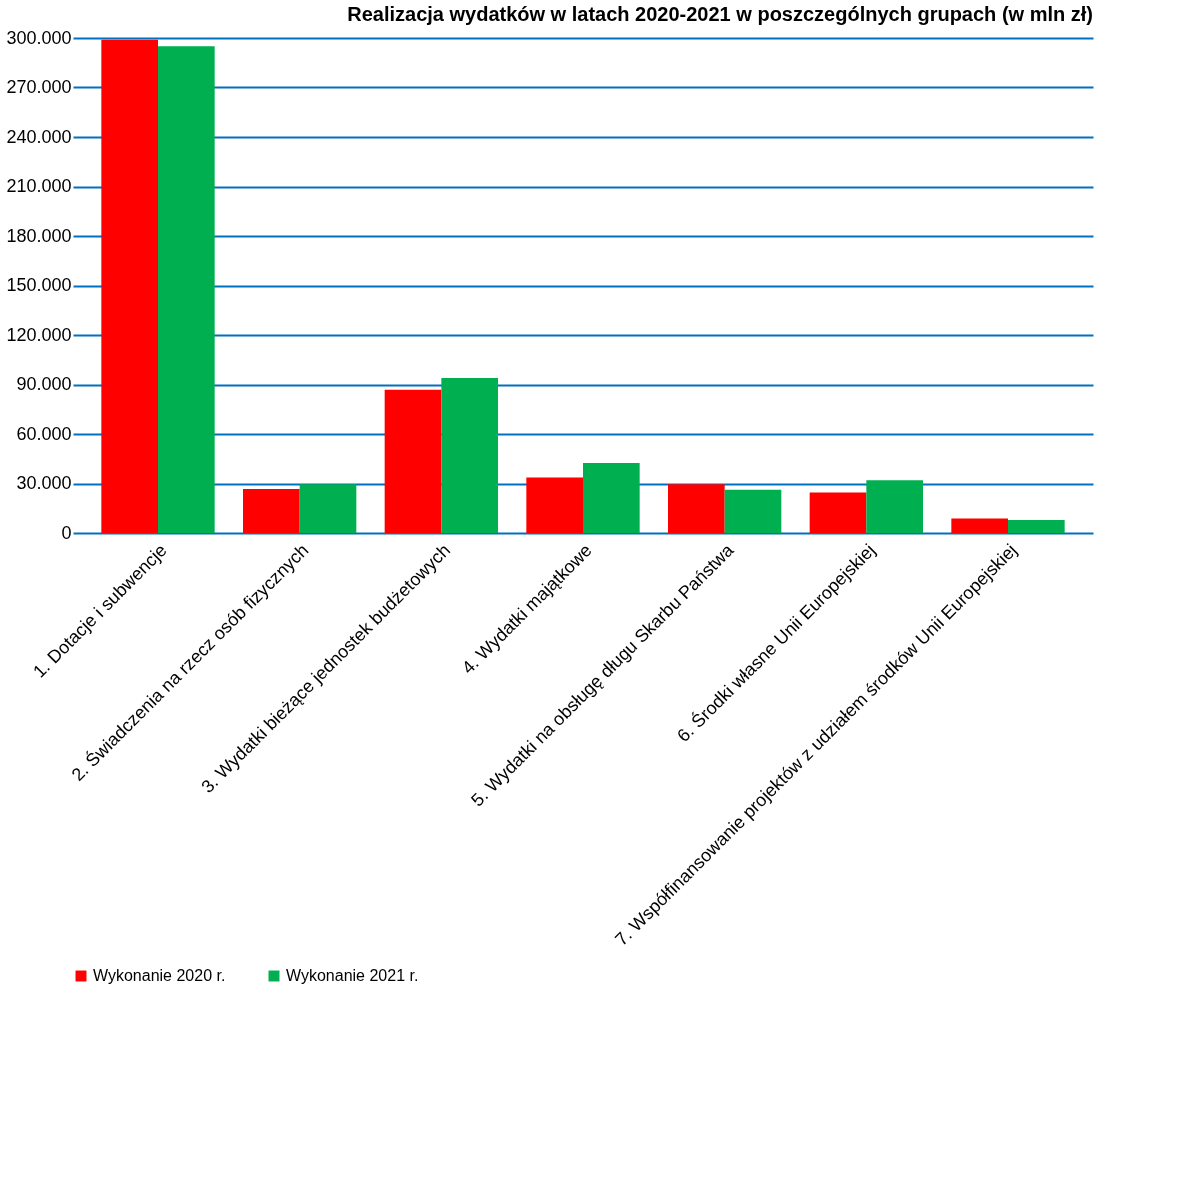 The image size is (1192, 1198). I want to click on y-tick-label: 270.000, so click(39, 87).